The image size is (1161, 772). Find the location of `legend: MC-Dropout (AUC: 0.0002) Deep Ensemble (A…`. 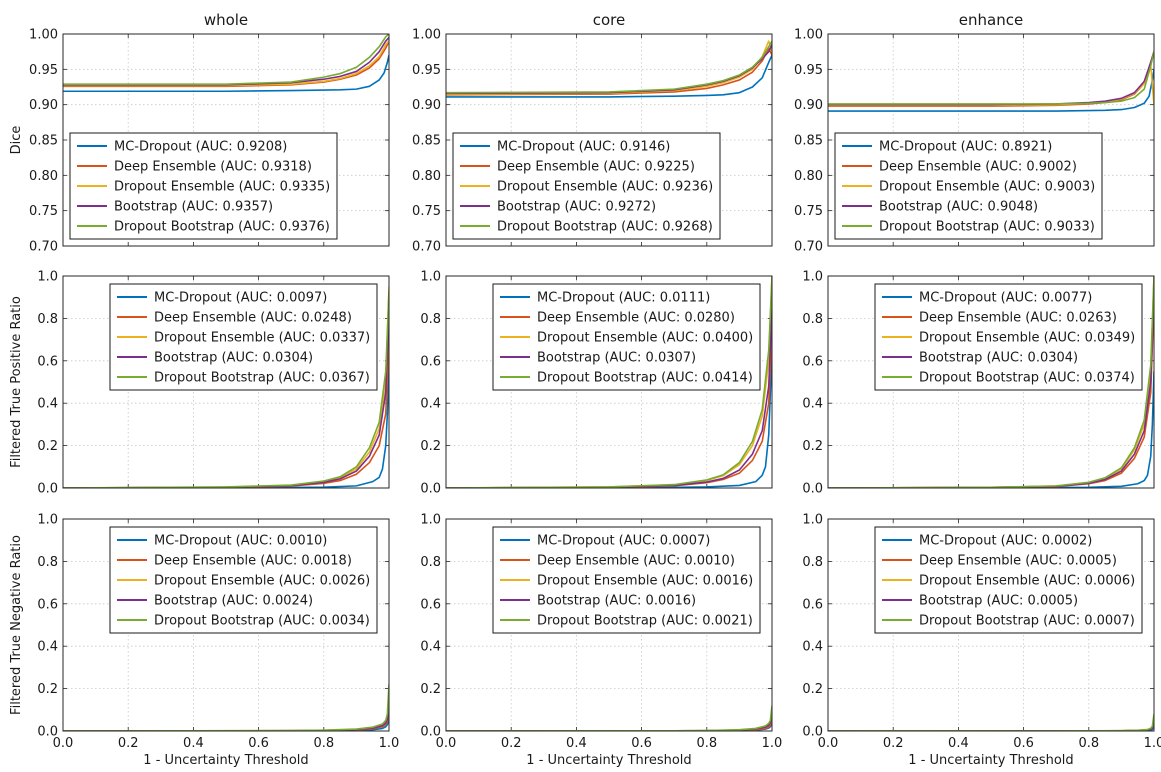

legend: MC-Dropout (AUC: 0.0002) Deep Ensemble (A… is located at coordinates (1008, 580).